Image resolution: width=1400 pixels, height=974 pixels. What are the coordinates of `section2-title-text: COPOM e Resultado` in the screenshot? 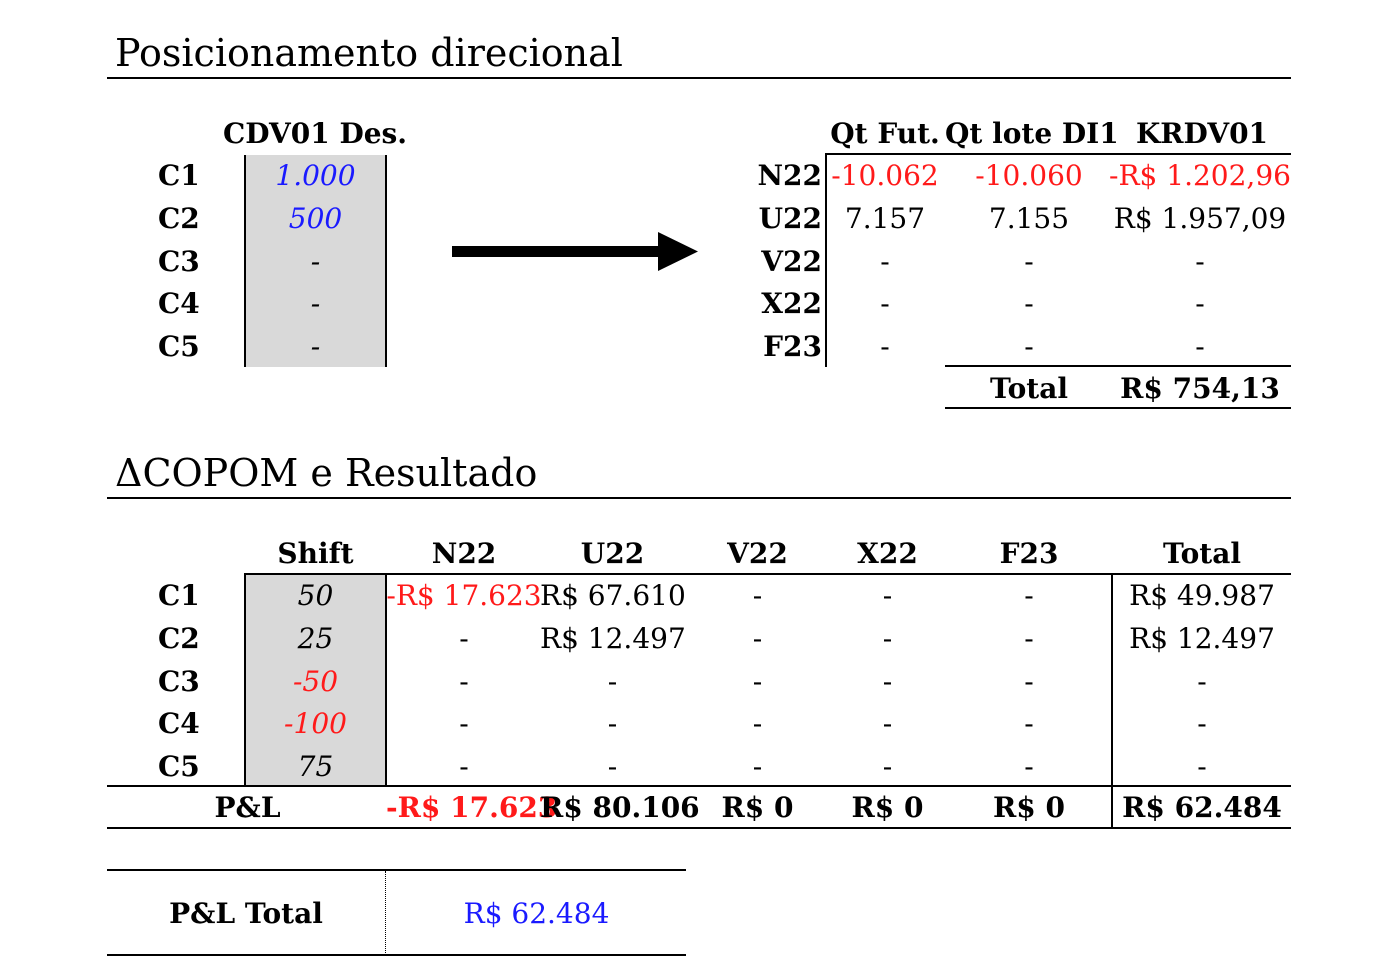 It's located at (340, 473).